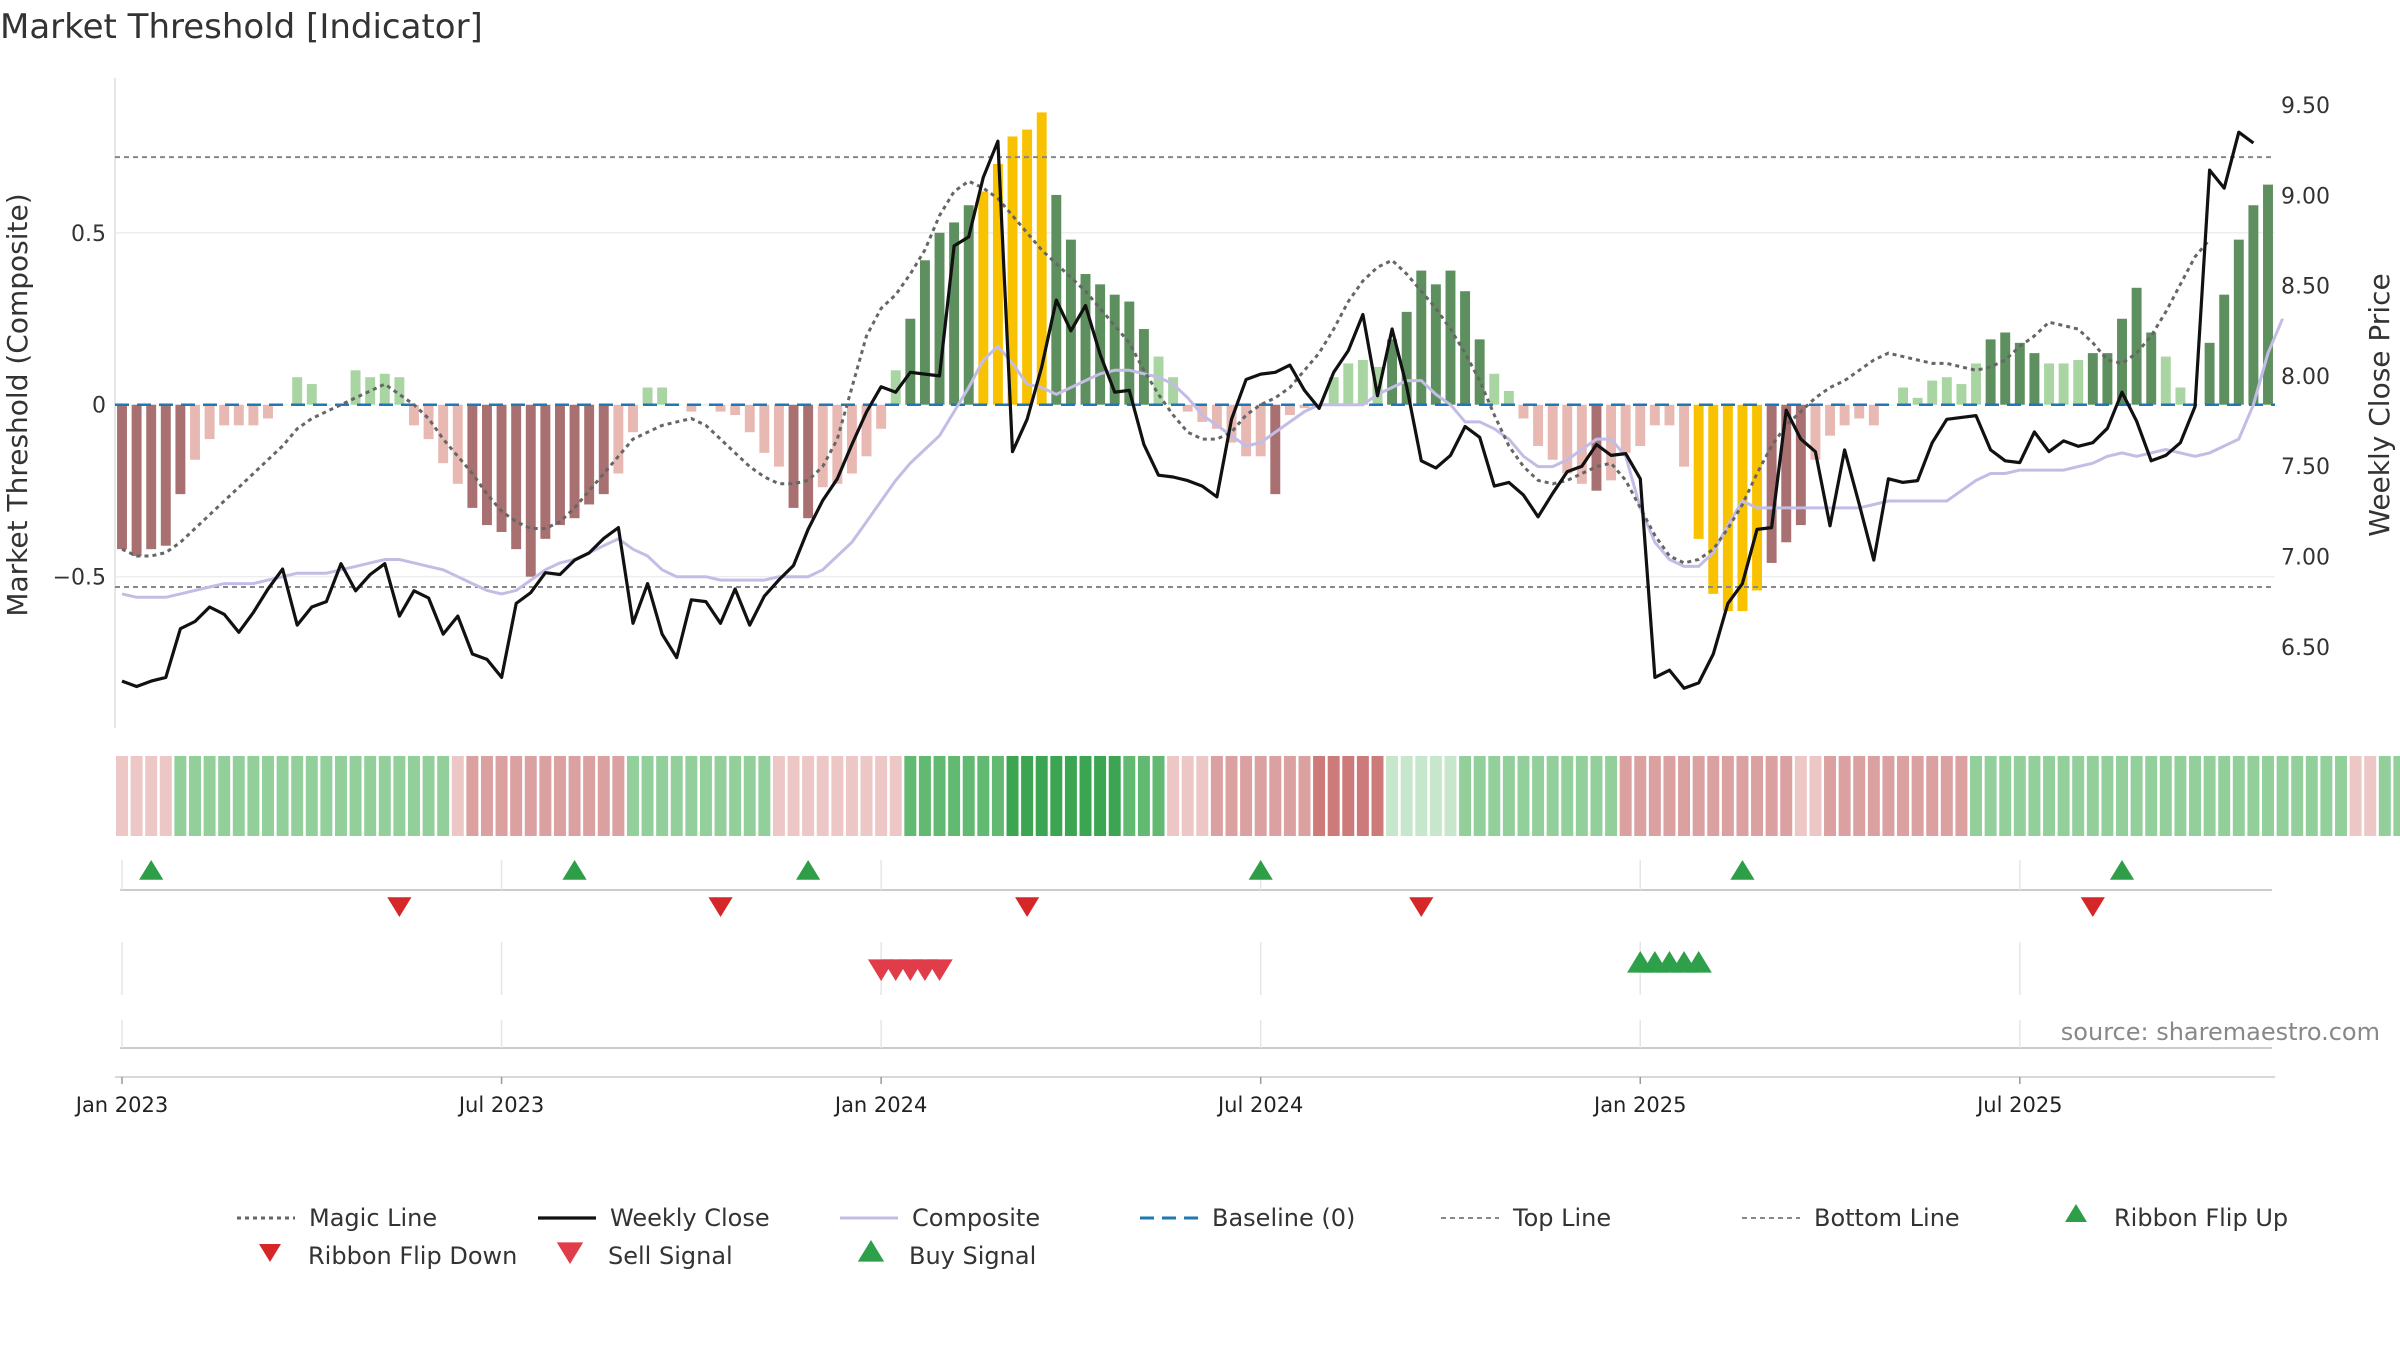  Describe the element at coordinates (946, 1255) in the screenshot. I see `legend-item-buy: Buy Signal` at that location.